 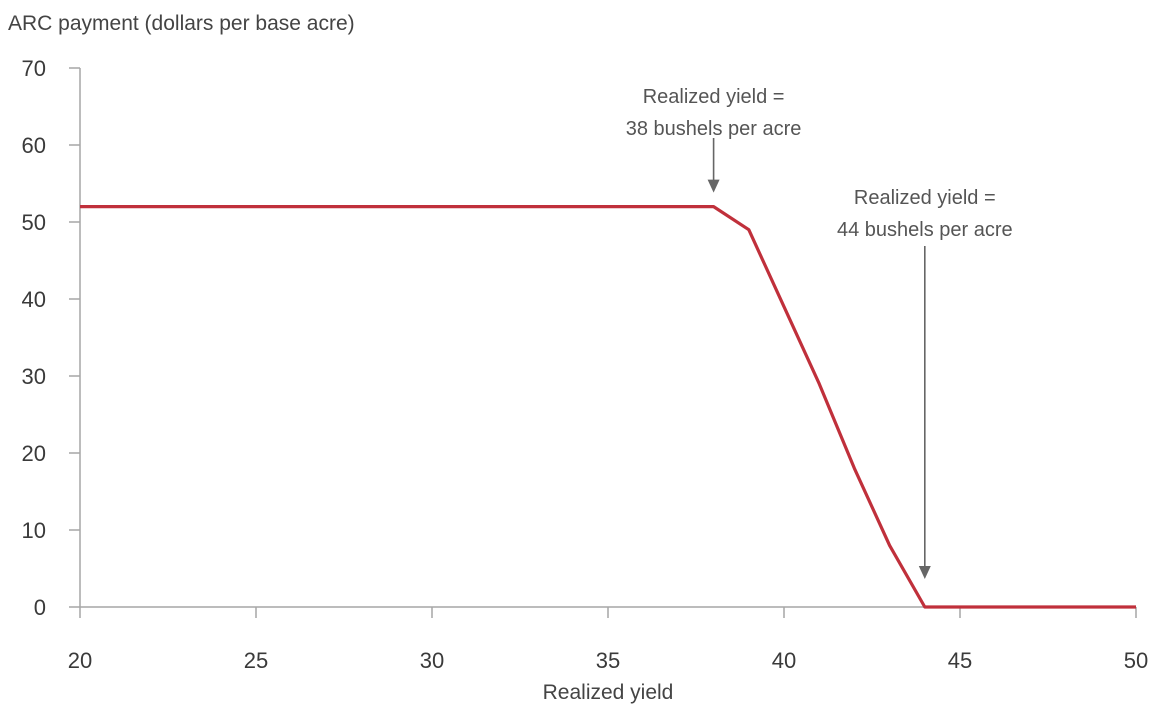 I want to click on y-axis-title: ARC payment (dollars per base acre), so click(x=181, y=23).